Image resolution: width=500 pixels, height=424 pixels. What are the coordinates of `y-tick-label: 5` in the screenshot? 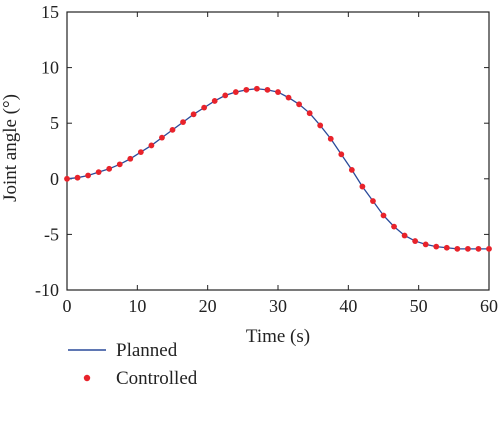 It's located at (54, 123).